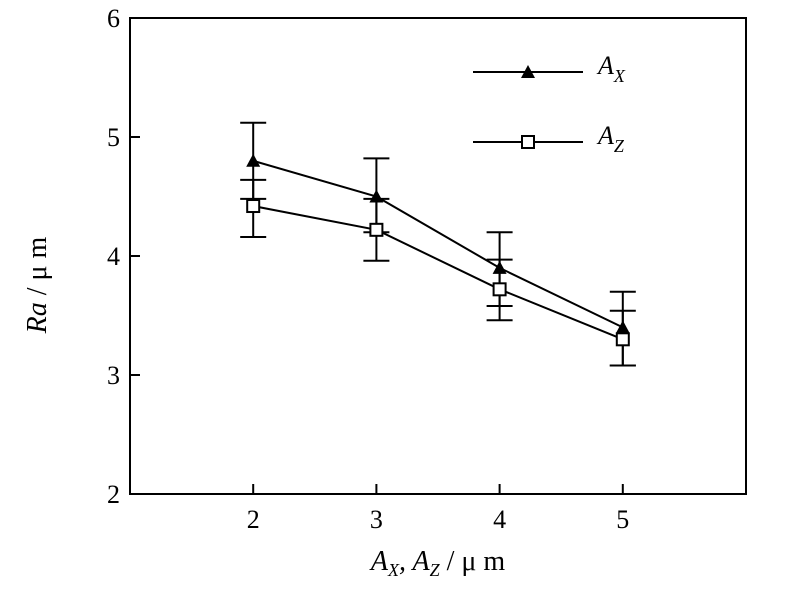 The height and width of the screenshot is (591, 791). I want to click on y-axis-title-italic: Ra, so click(37, 318).